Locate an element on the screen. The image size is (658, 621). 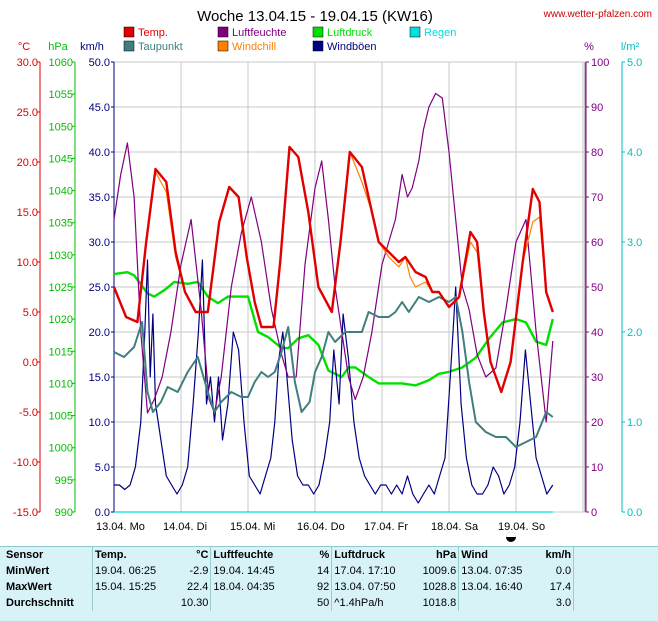
tick-label-hpa: 1030 is located at coordinates (61, 256).